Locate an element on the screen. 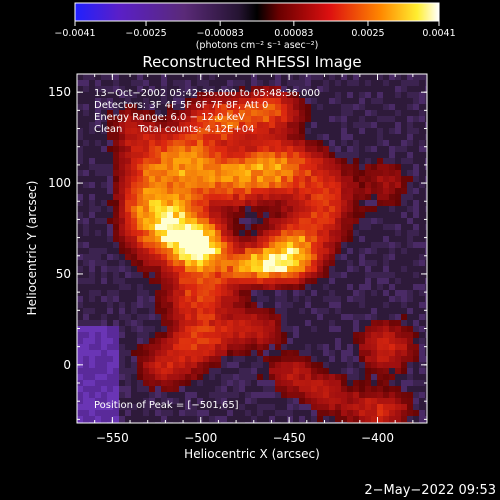 This screenshot has width=500, height=500. y-axis-label: Heliocentric Y (arcsec) is located at coordinates (32, 248).